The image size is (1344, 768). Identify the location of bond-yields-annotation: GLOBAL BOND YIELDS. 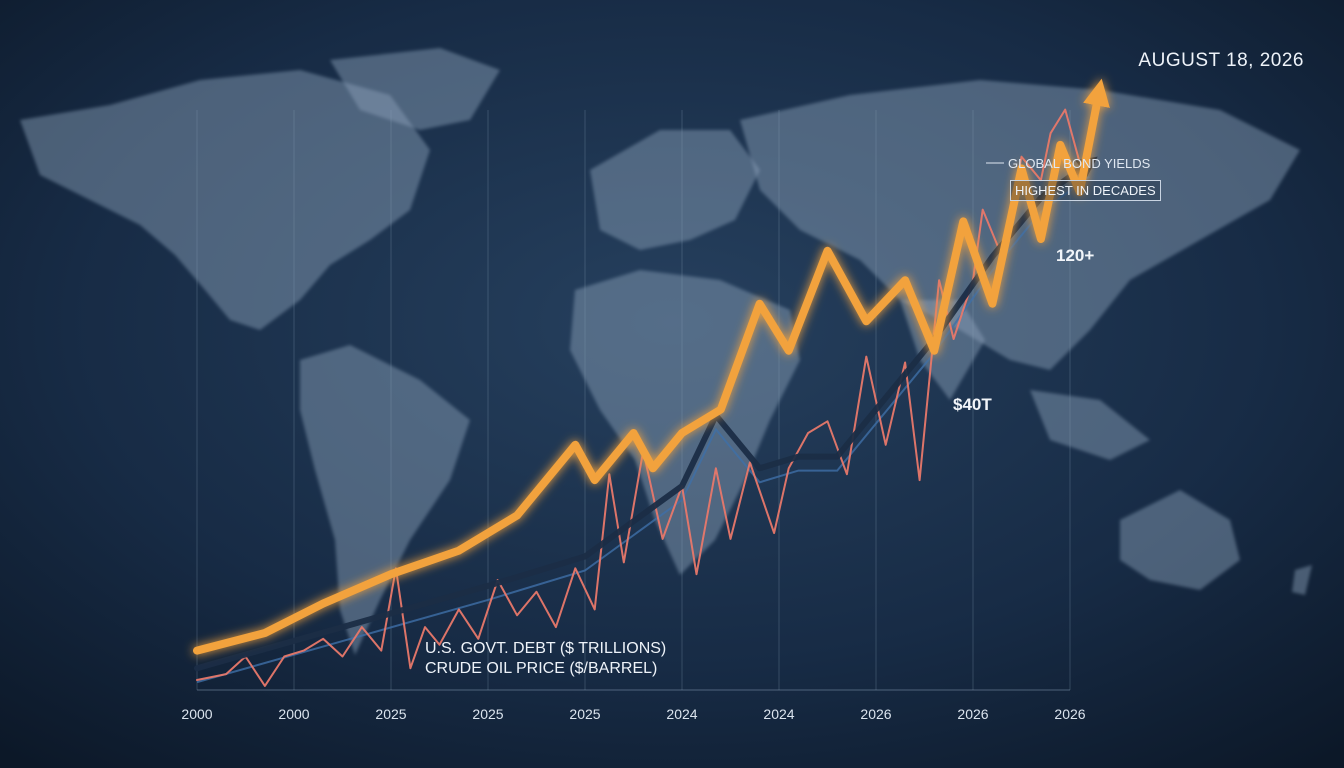
(1079, 163).